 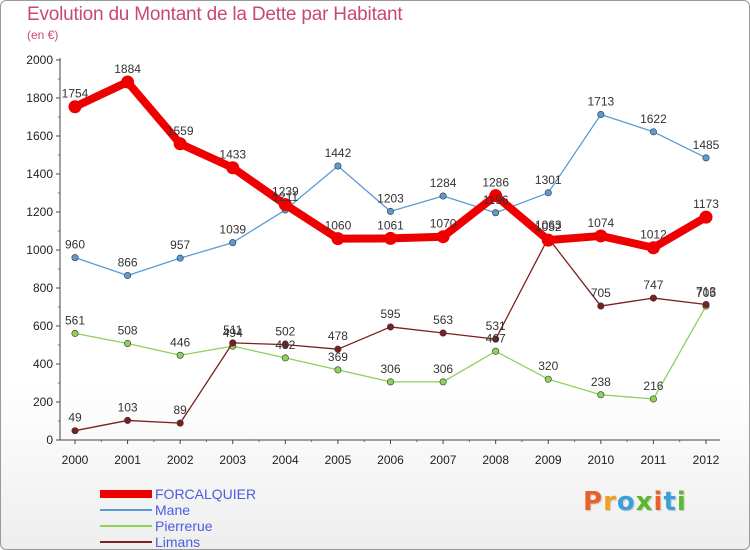 I want to click on logo-letter: t, so click(x=670, y=502).